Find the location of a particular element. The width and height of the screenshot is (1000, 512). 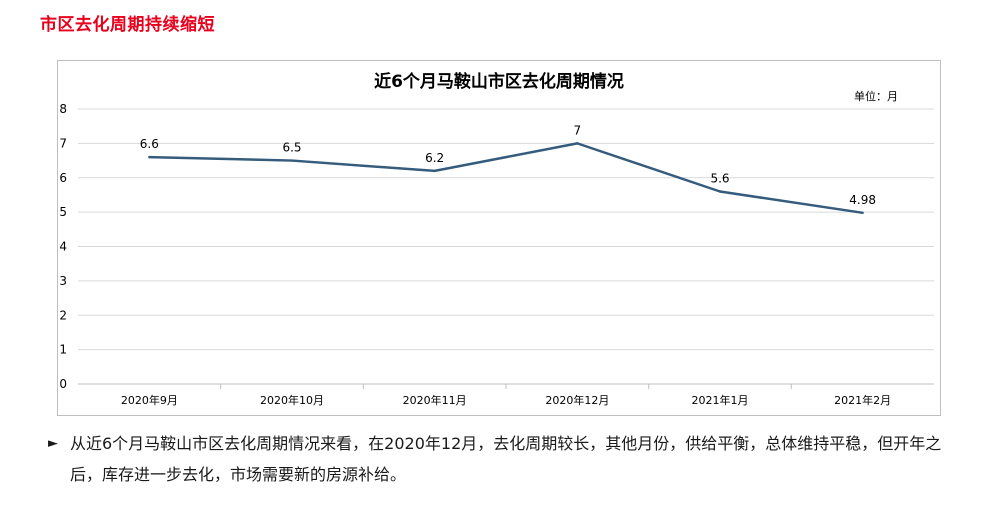

y-tick-label: 3 is located at coordinates (63, 281).